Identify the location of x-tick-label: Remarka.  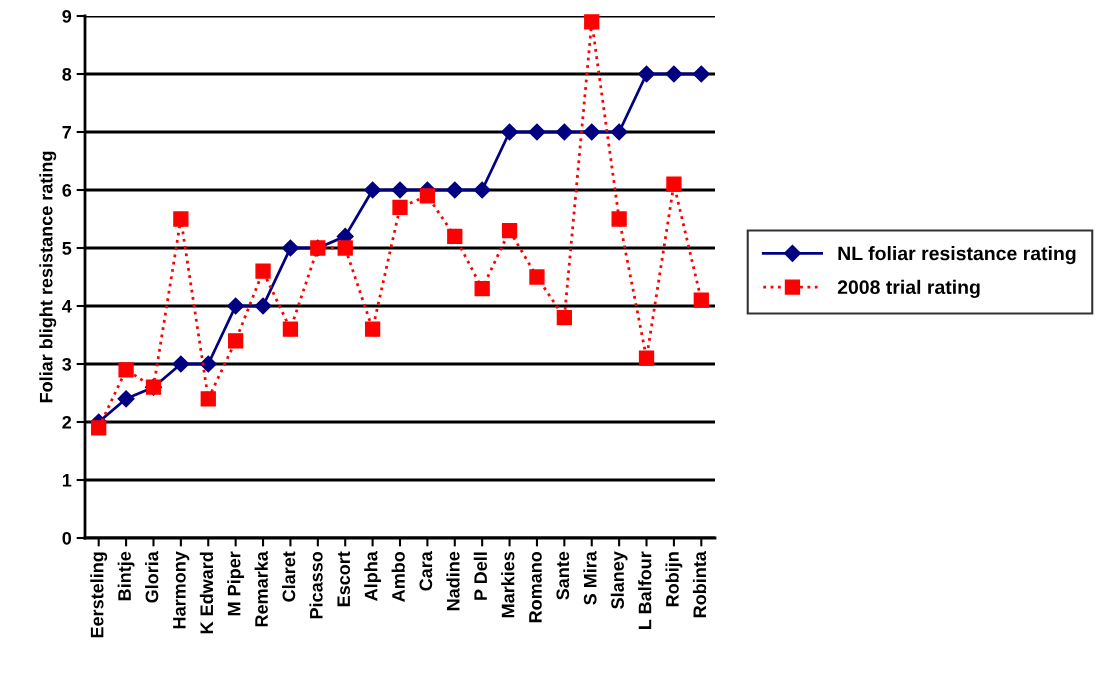
(261, 589).